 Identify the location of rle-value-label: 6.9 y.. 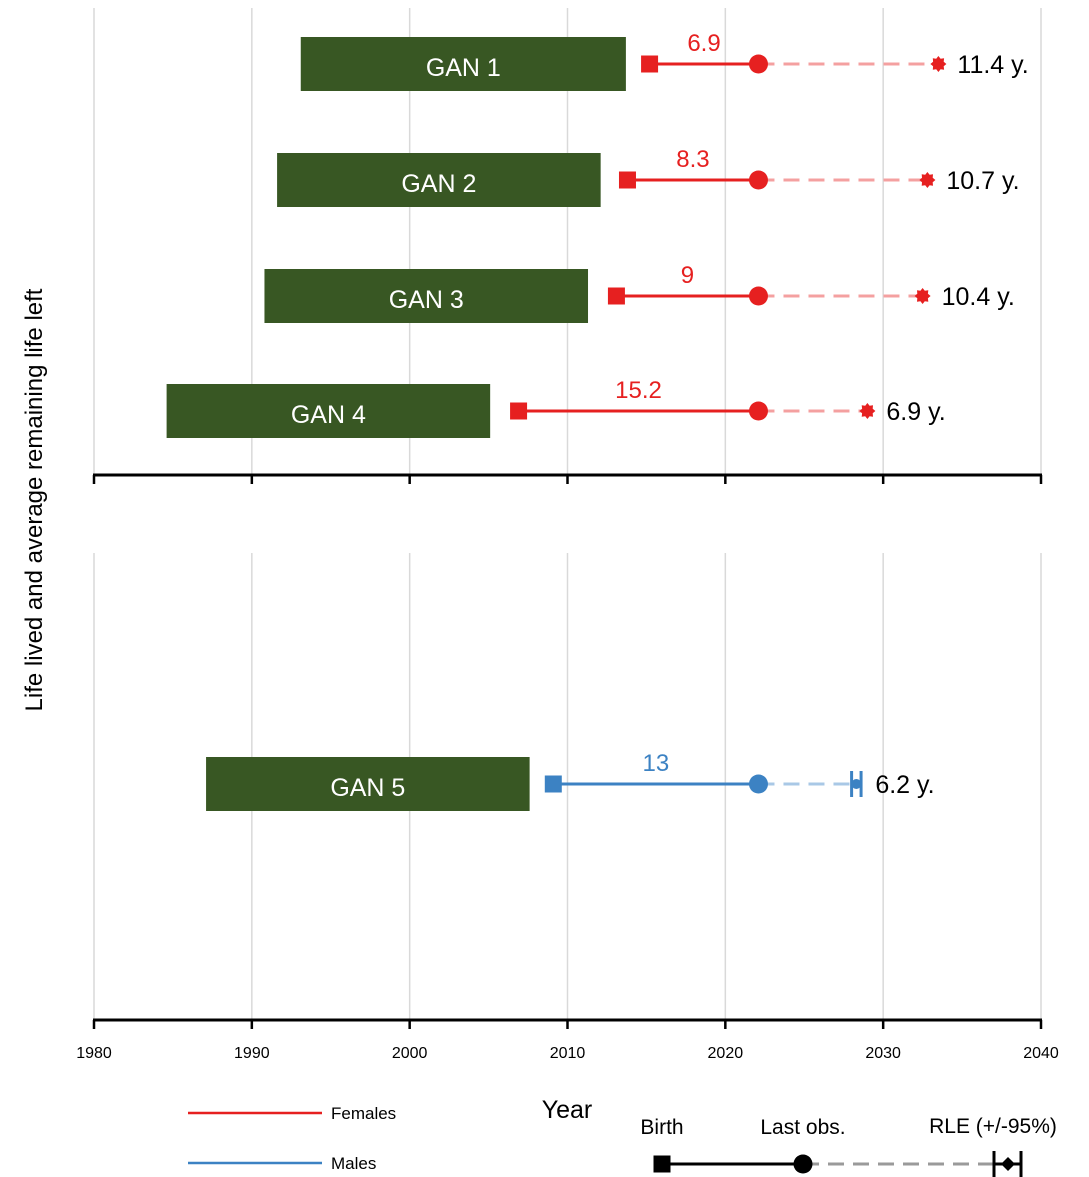
(915, 412).